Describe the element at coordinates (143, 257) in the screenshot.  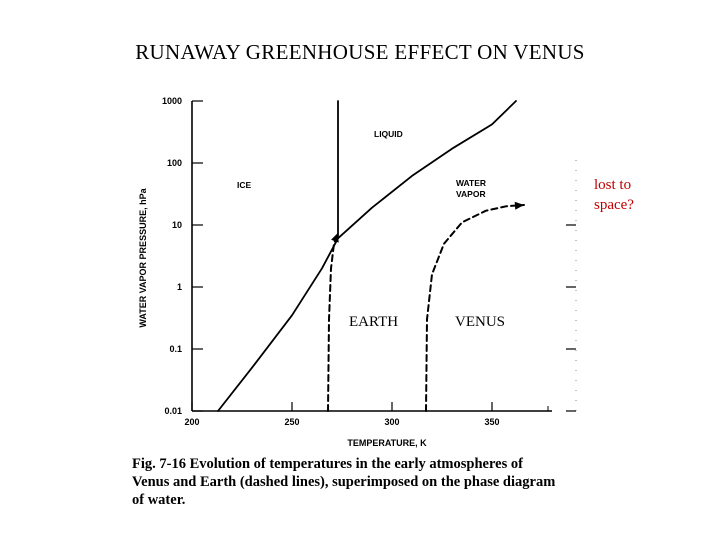
I see `y-axis-title: WATER VAPOR PRESSURE, hPa` at that location.